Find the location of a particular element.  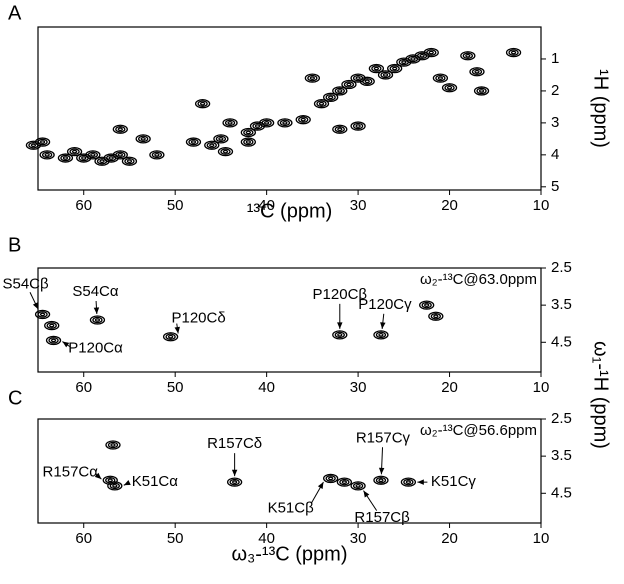

peak-label: R157Cδ is located at coordinates (234, 443).